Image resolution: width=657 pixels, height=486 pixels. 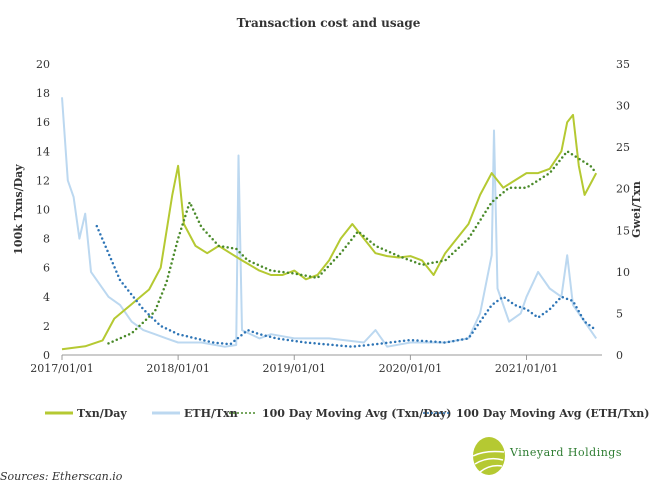 I want to click on source-note: Sources: Etherscan.io, so click(x=61, y=476).